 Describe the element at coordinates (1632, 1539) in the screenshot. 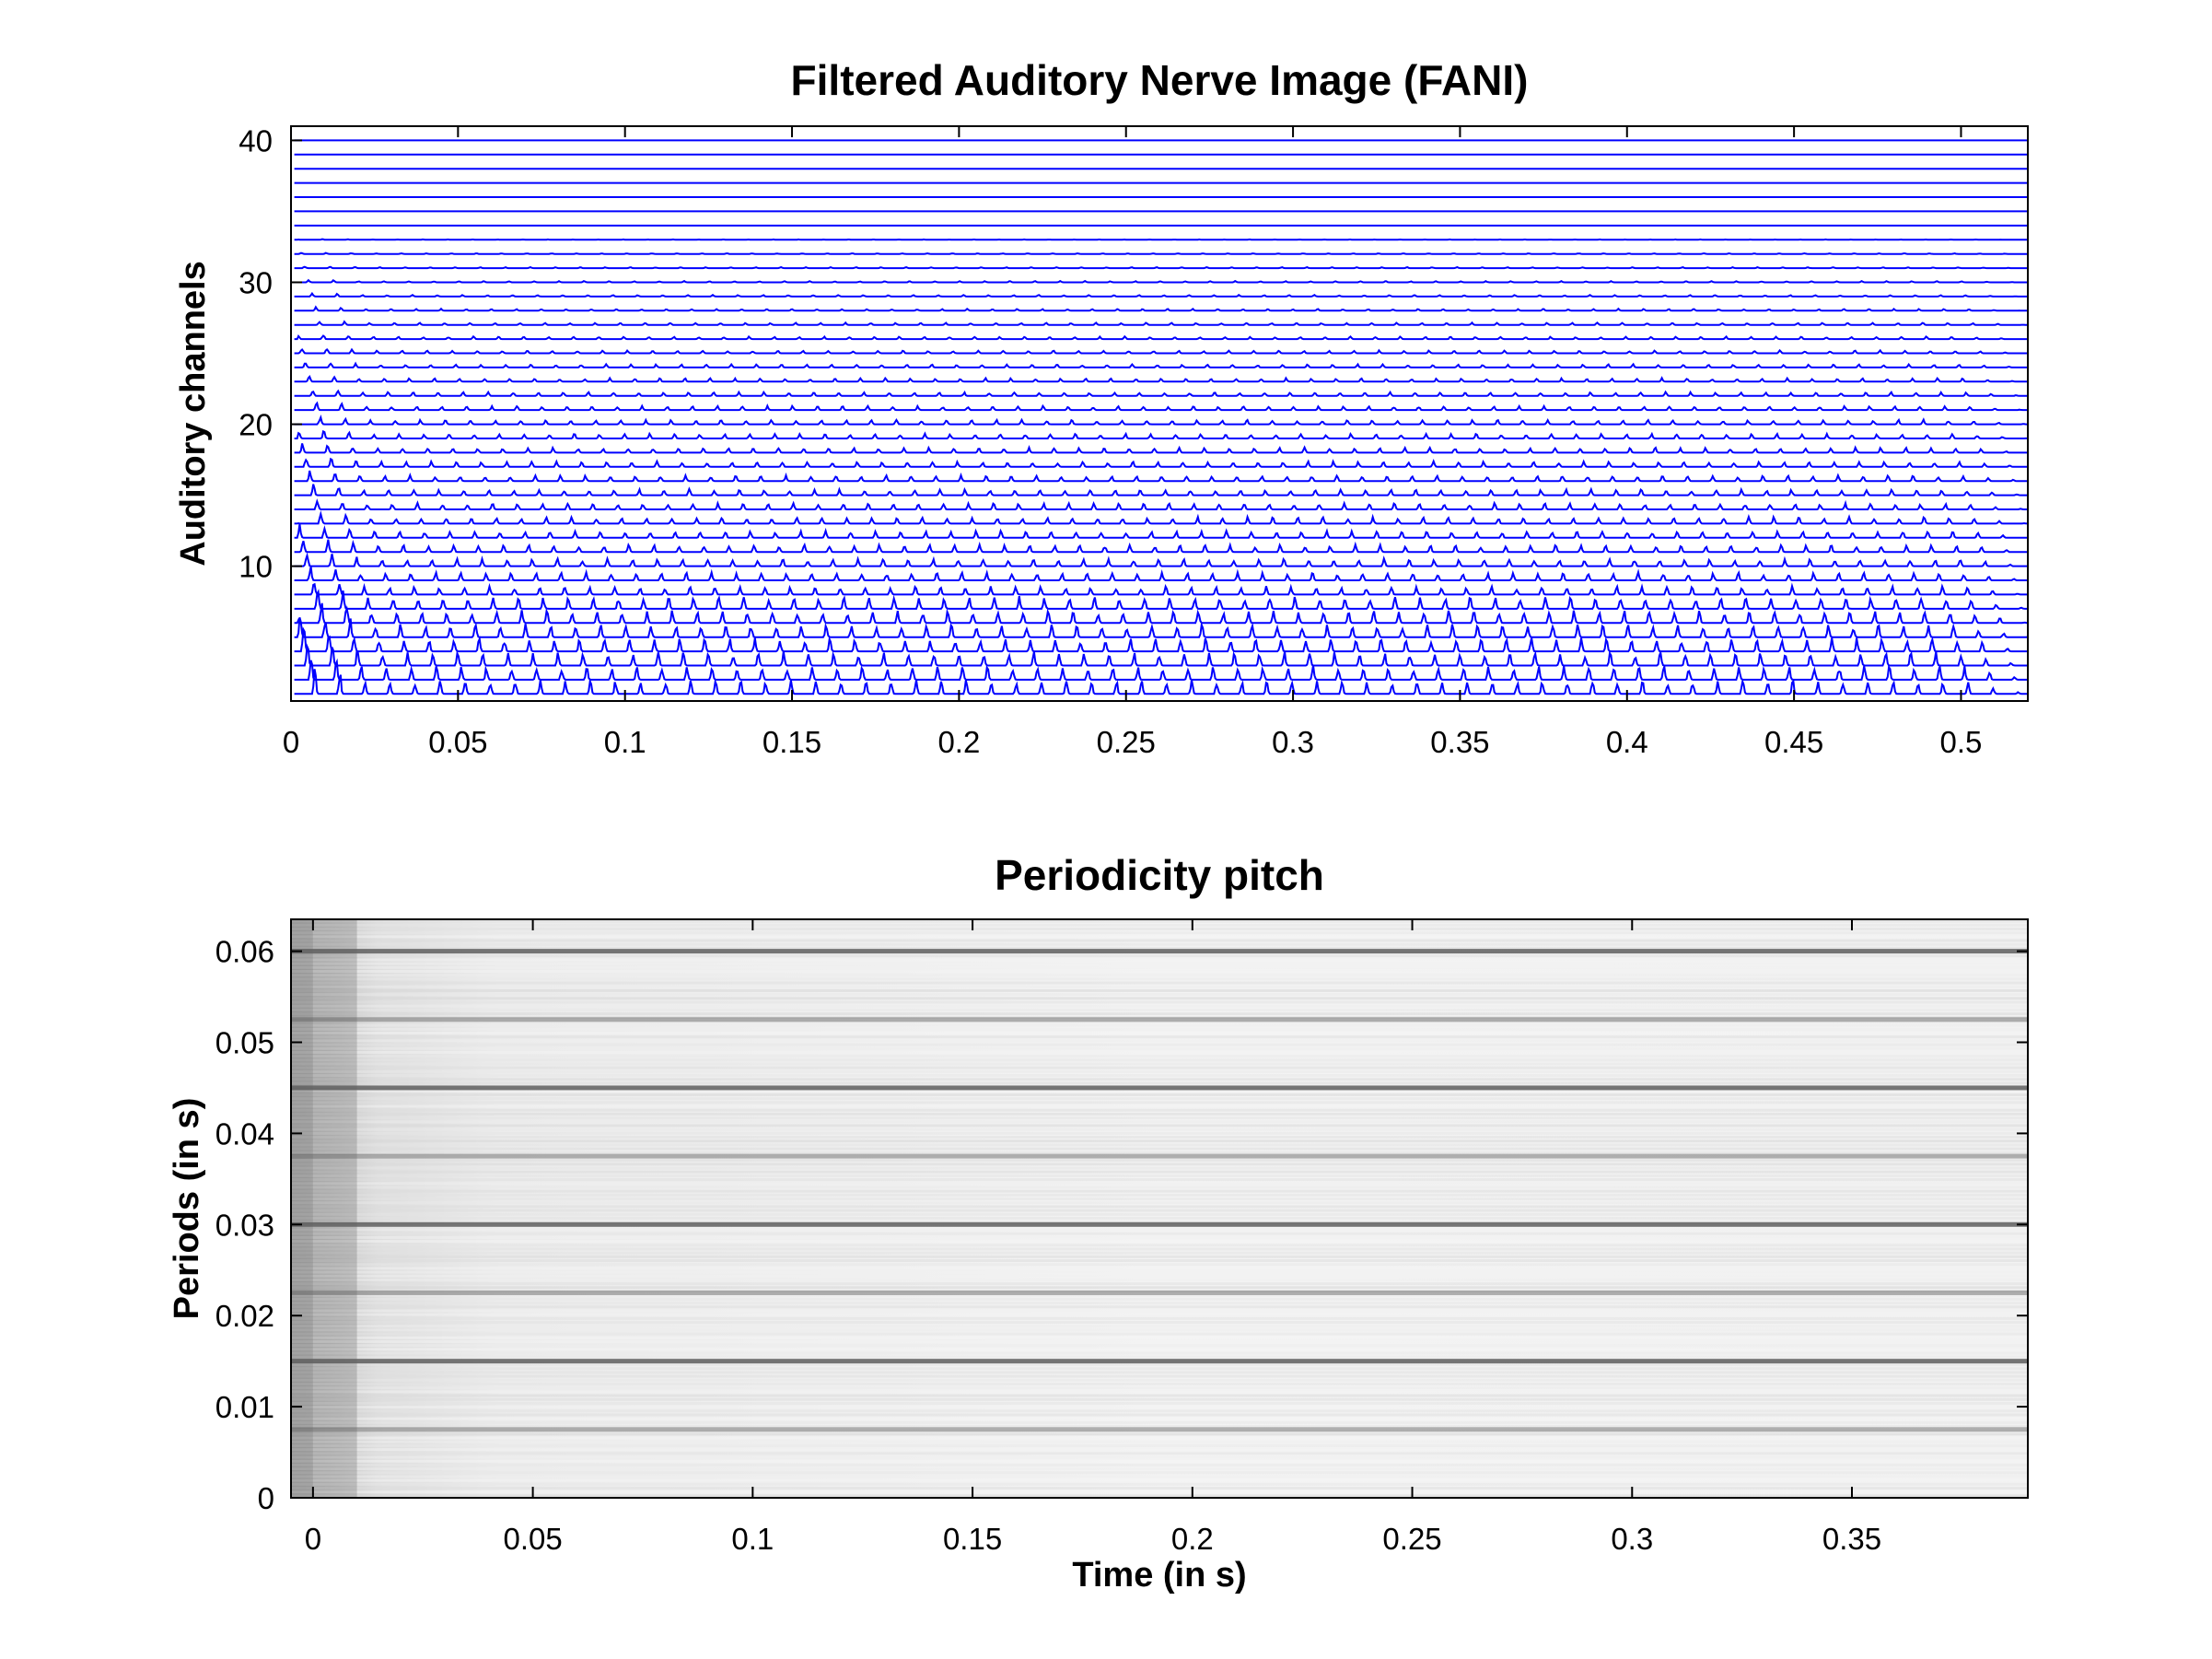

I see `periodicity-xtick-label: 0.3` at that location.